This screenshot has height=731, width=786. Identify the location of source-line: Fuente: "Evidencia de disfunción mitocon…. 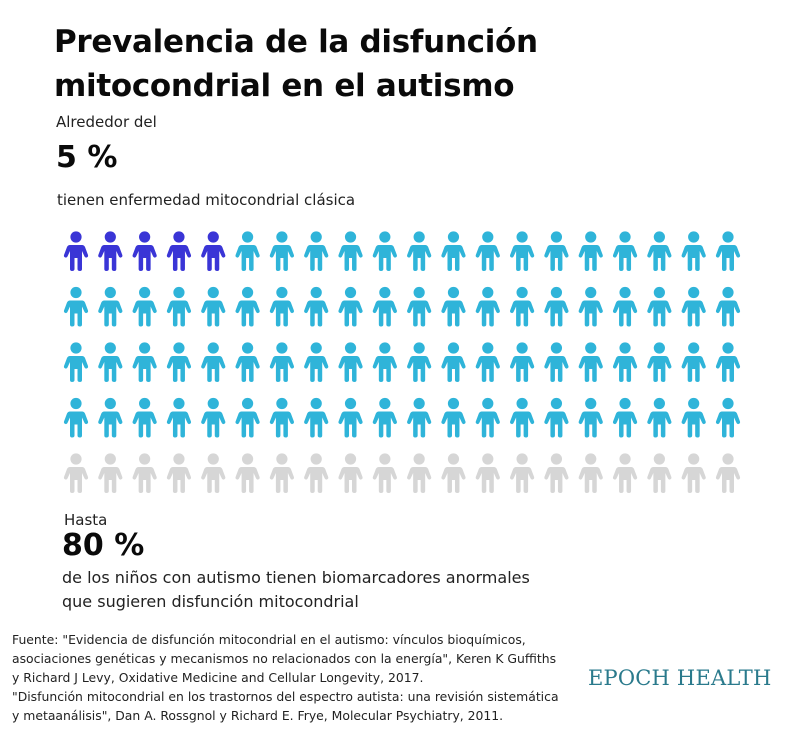
(269, 639).